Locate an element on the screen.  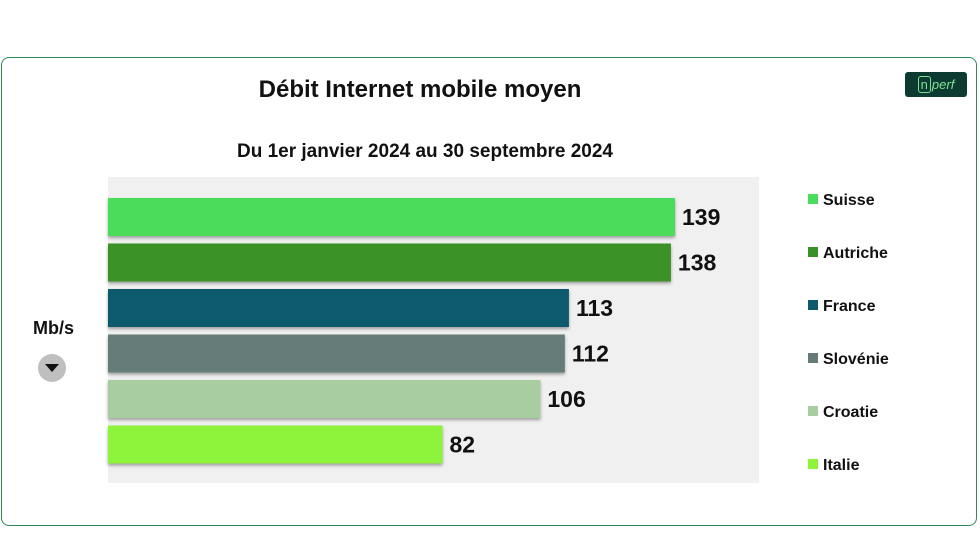
logo-wordmark: perf is located at coordinates (943, 84).